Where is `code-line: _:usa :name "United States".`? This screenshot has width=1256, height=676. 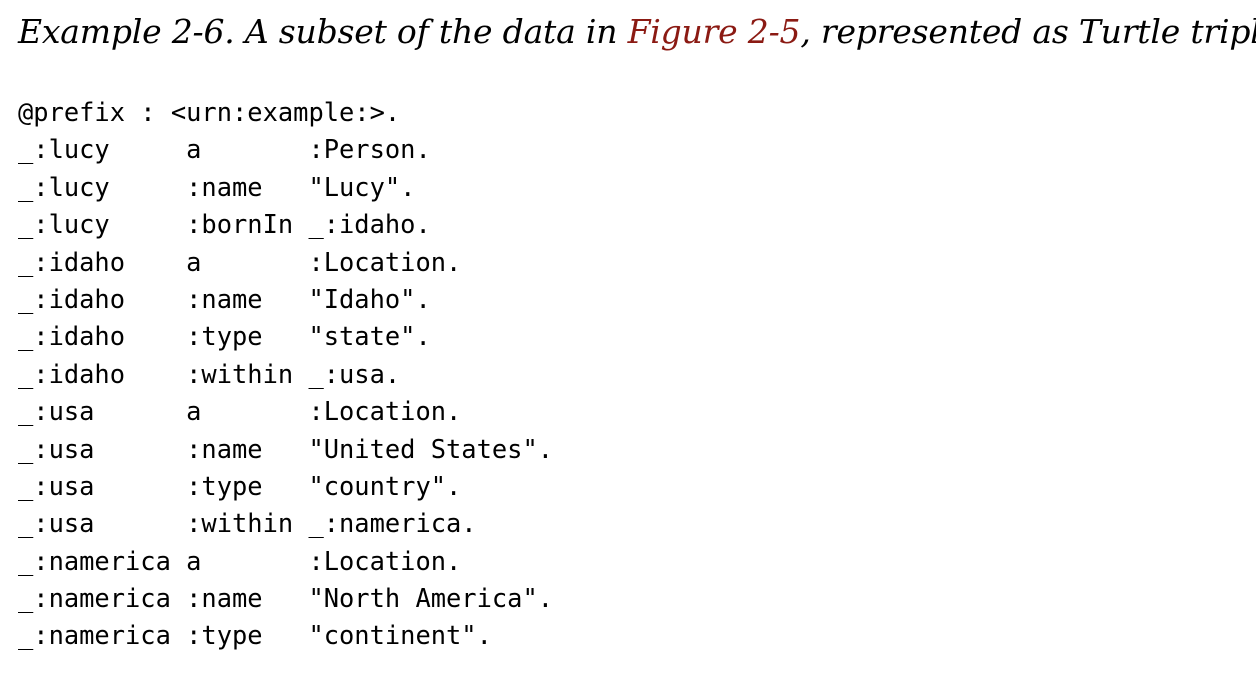
code-line: _:usa :name "United States". is located at coordinates (286, 448).